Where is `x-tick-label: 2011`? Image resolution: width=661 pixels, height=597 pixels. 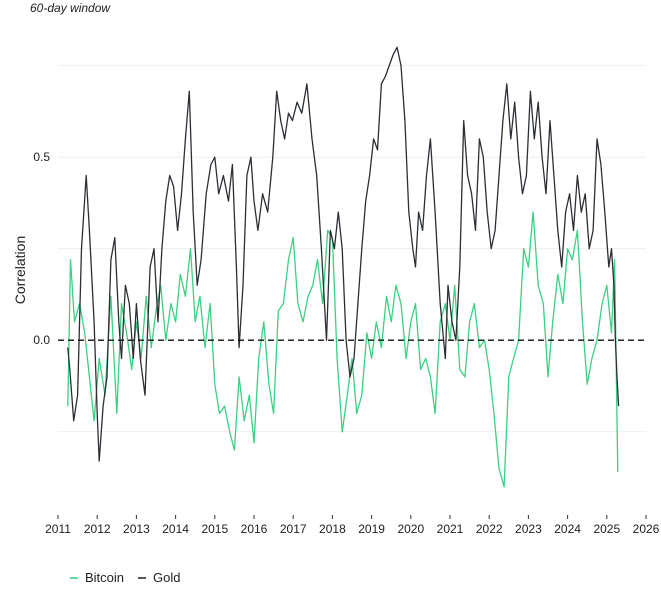 x-tick-label: 2011 is located at coordinates (58, 529).